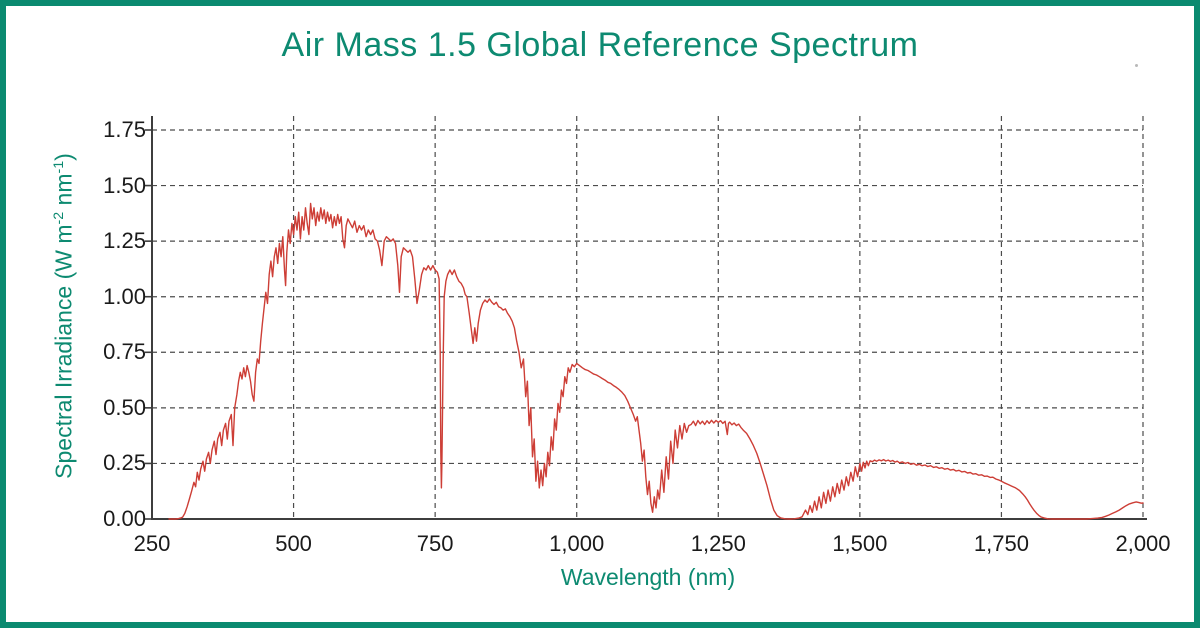  Describe the element at coordinates (124, 407) in the screenshot. I see `y-tick-label: 0.50` at that location.